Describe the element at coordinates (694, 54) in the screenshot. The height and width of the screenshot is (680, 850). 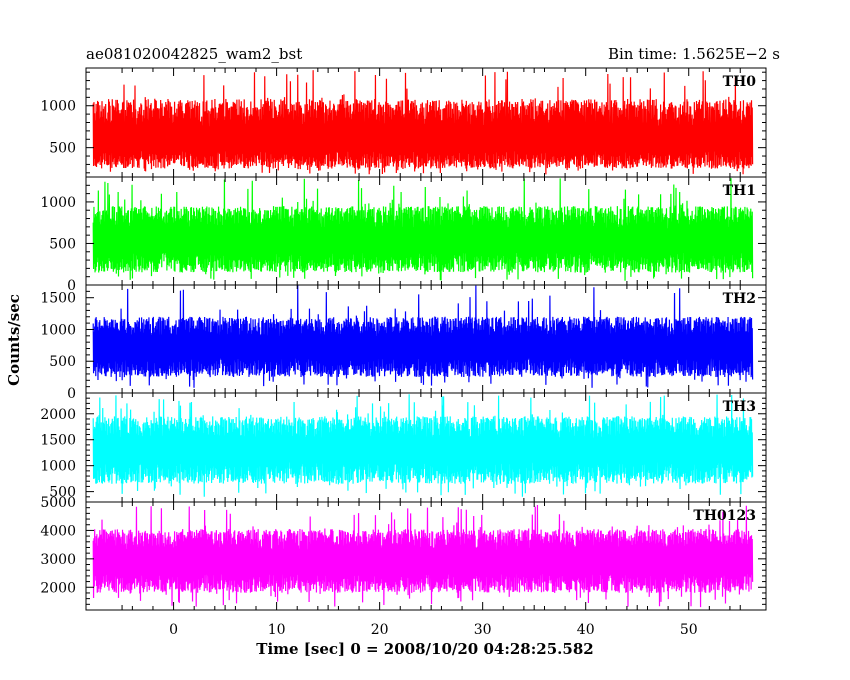
I see `chart-title-right: Bin time: 1.5625E−2 s` at that location.